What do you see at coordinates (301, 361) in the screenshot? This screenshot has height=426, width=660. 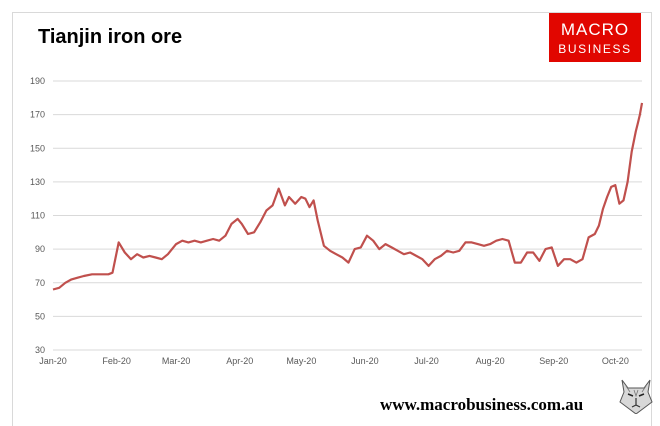 I see `x-tick-label: May-20` at bounding box center [301, 361].